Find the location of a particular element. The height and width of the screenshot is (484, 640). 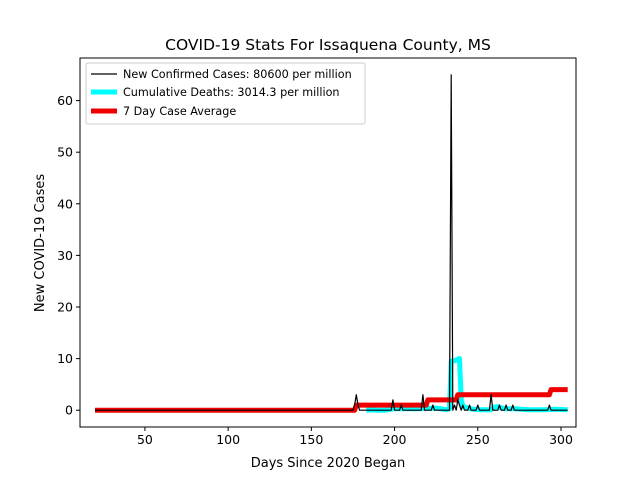

y-tick-label: 60 is located at coordinates (65, 100).